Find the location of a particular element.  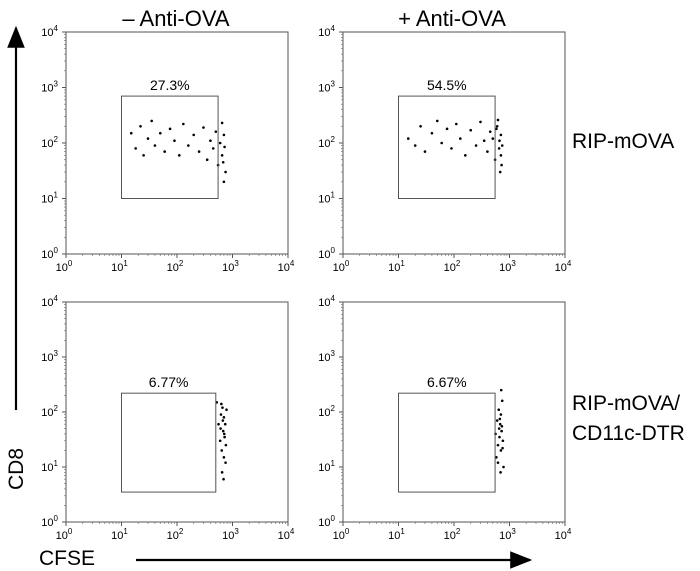

row-label-rip-mova-cd11c-dtr-line1: RIP-mOVA/ is located at coordinates (626, 403).